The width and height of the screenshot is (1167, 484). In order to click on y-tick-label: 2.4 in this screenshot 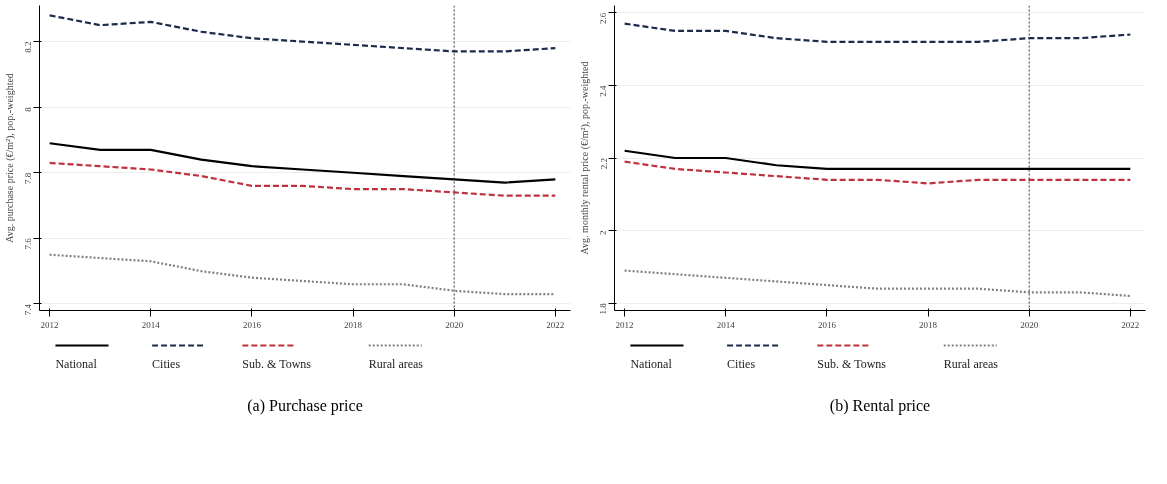, I will do `click(603, 90)`.